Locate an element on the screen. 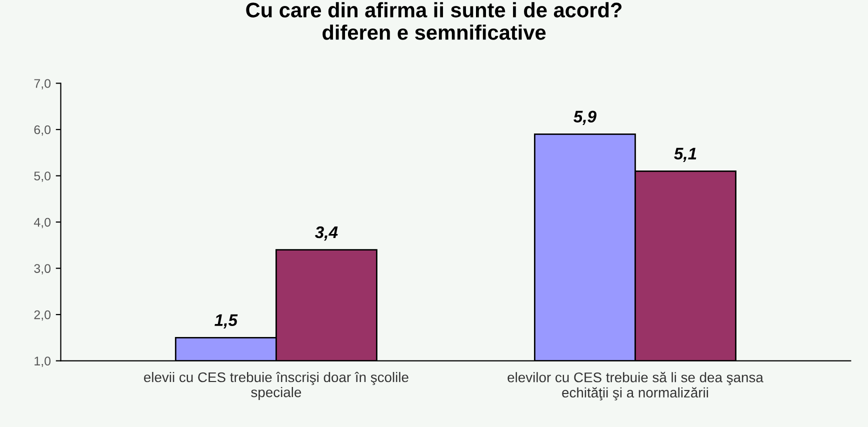 This screenshot has width=868, height=427. y-tick-label: 6,0 is located at coordinates (42, 130).